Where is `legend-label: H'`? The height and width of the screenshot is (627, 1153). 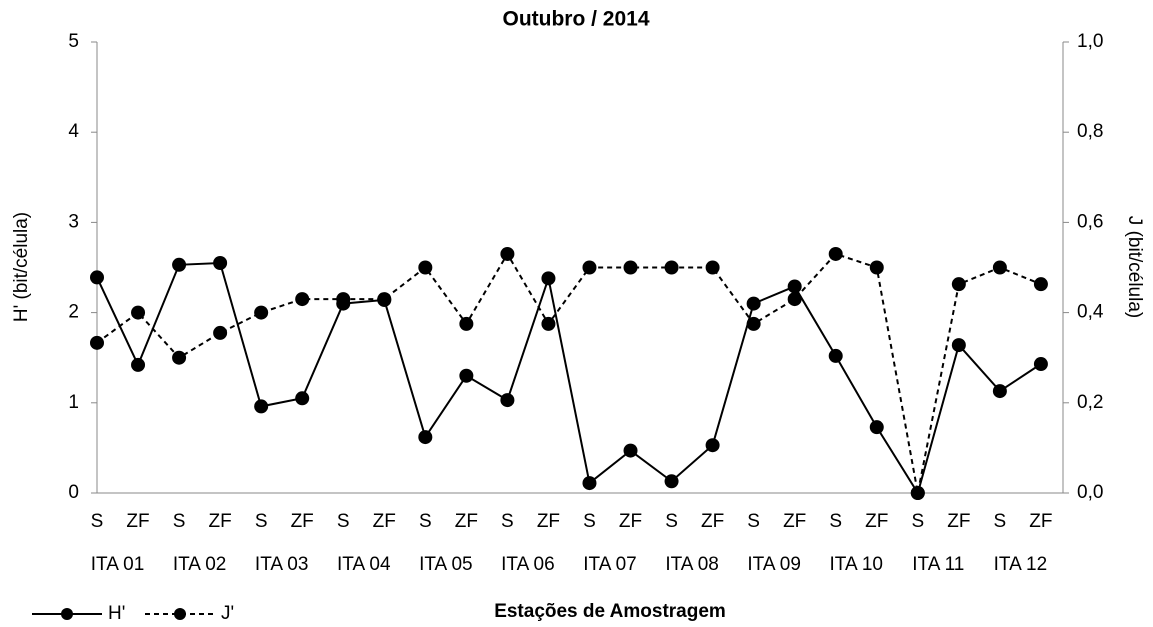 legend-label: H' is located at coordinates (116, 613).